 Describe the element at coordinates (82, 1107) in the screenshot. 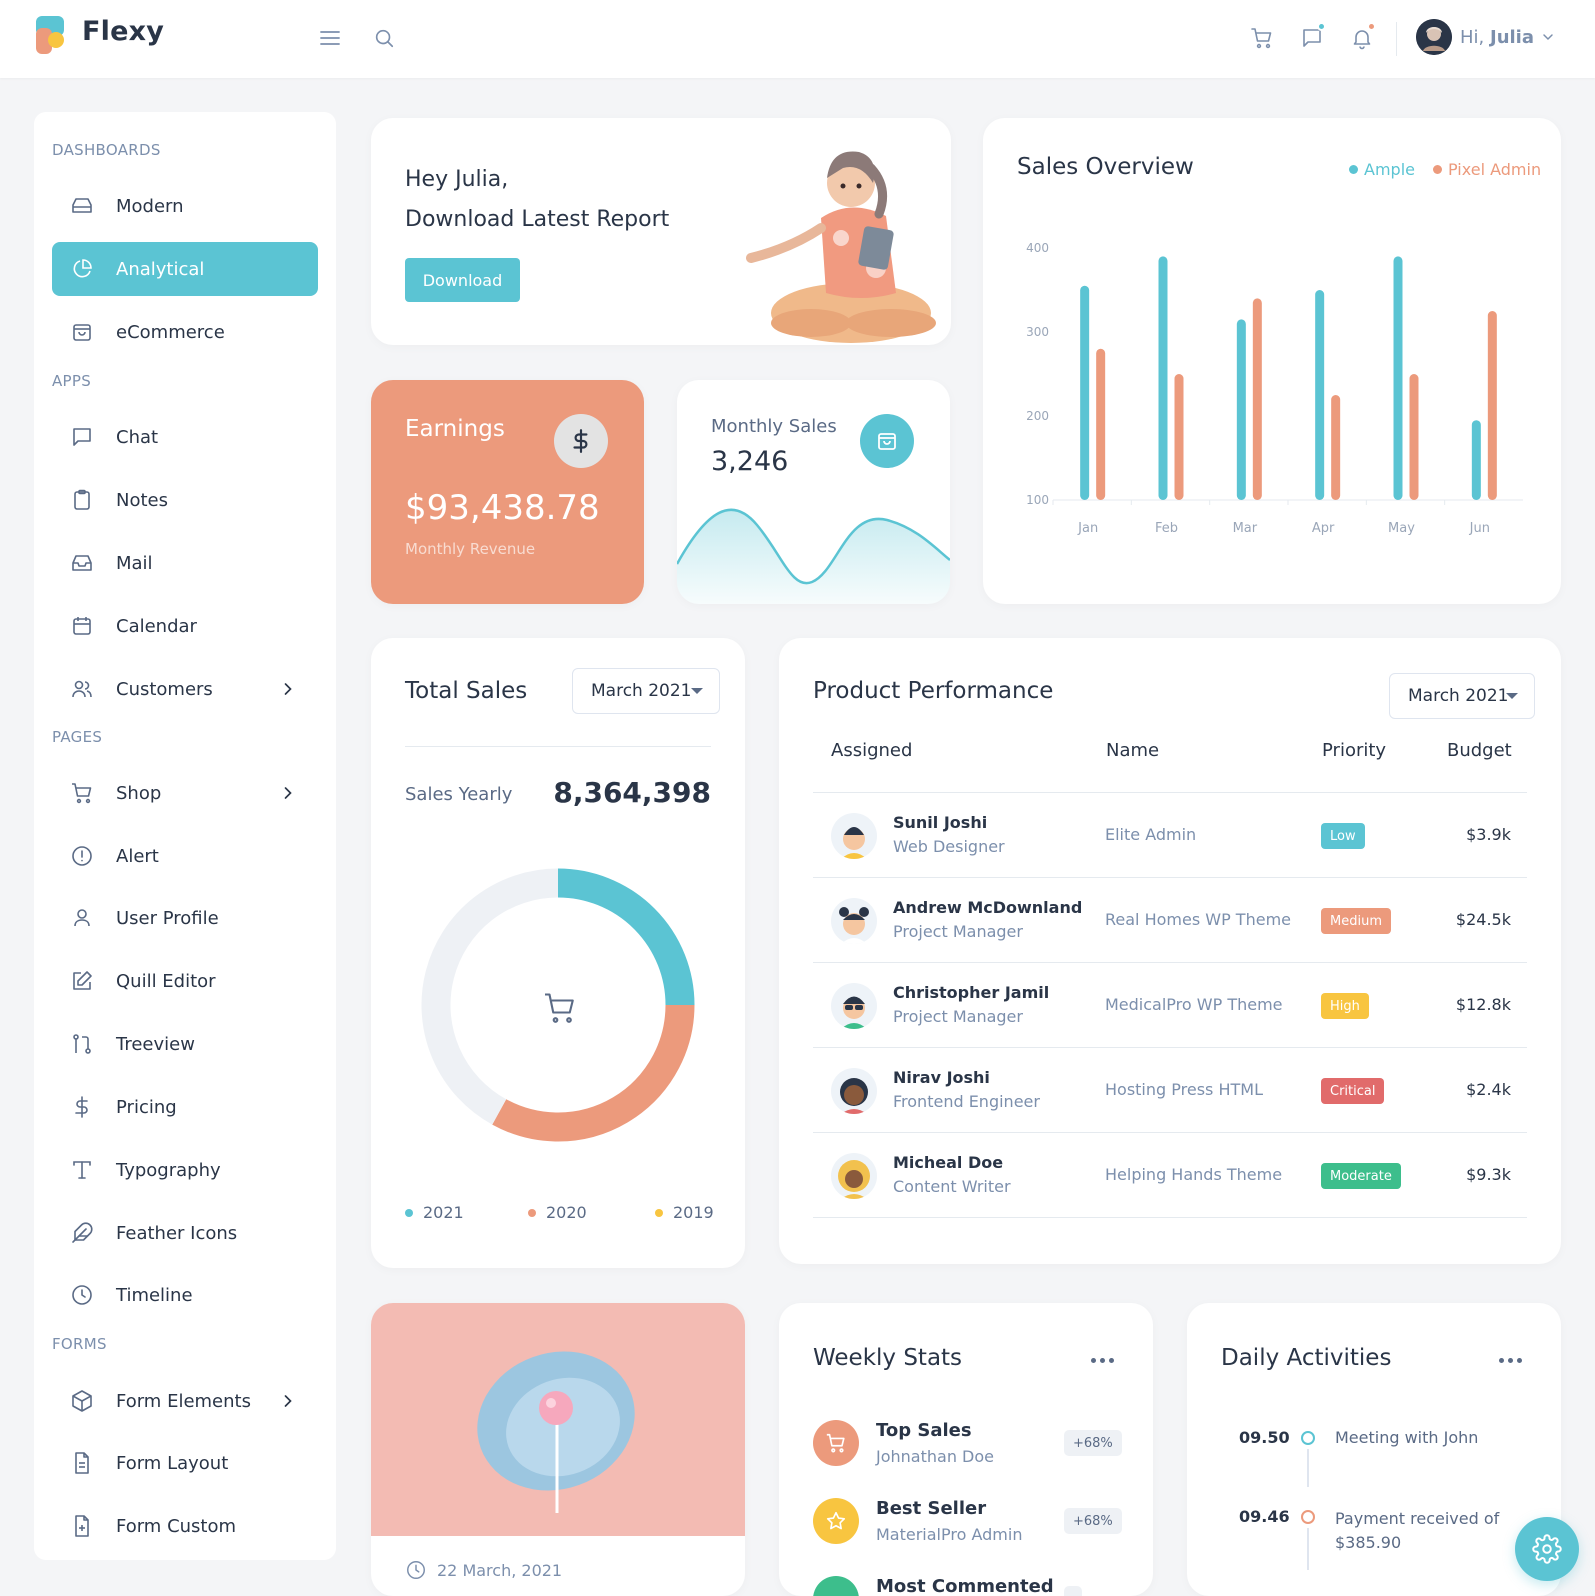

I see `dollar-icon` at that location.